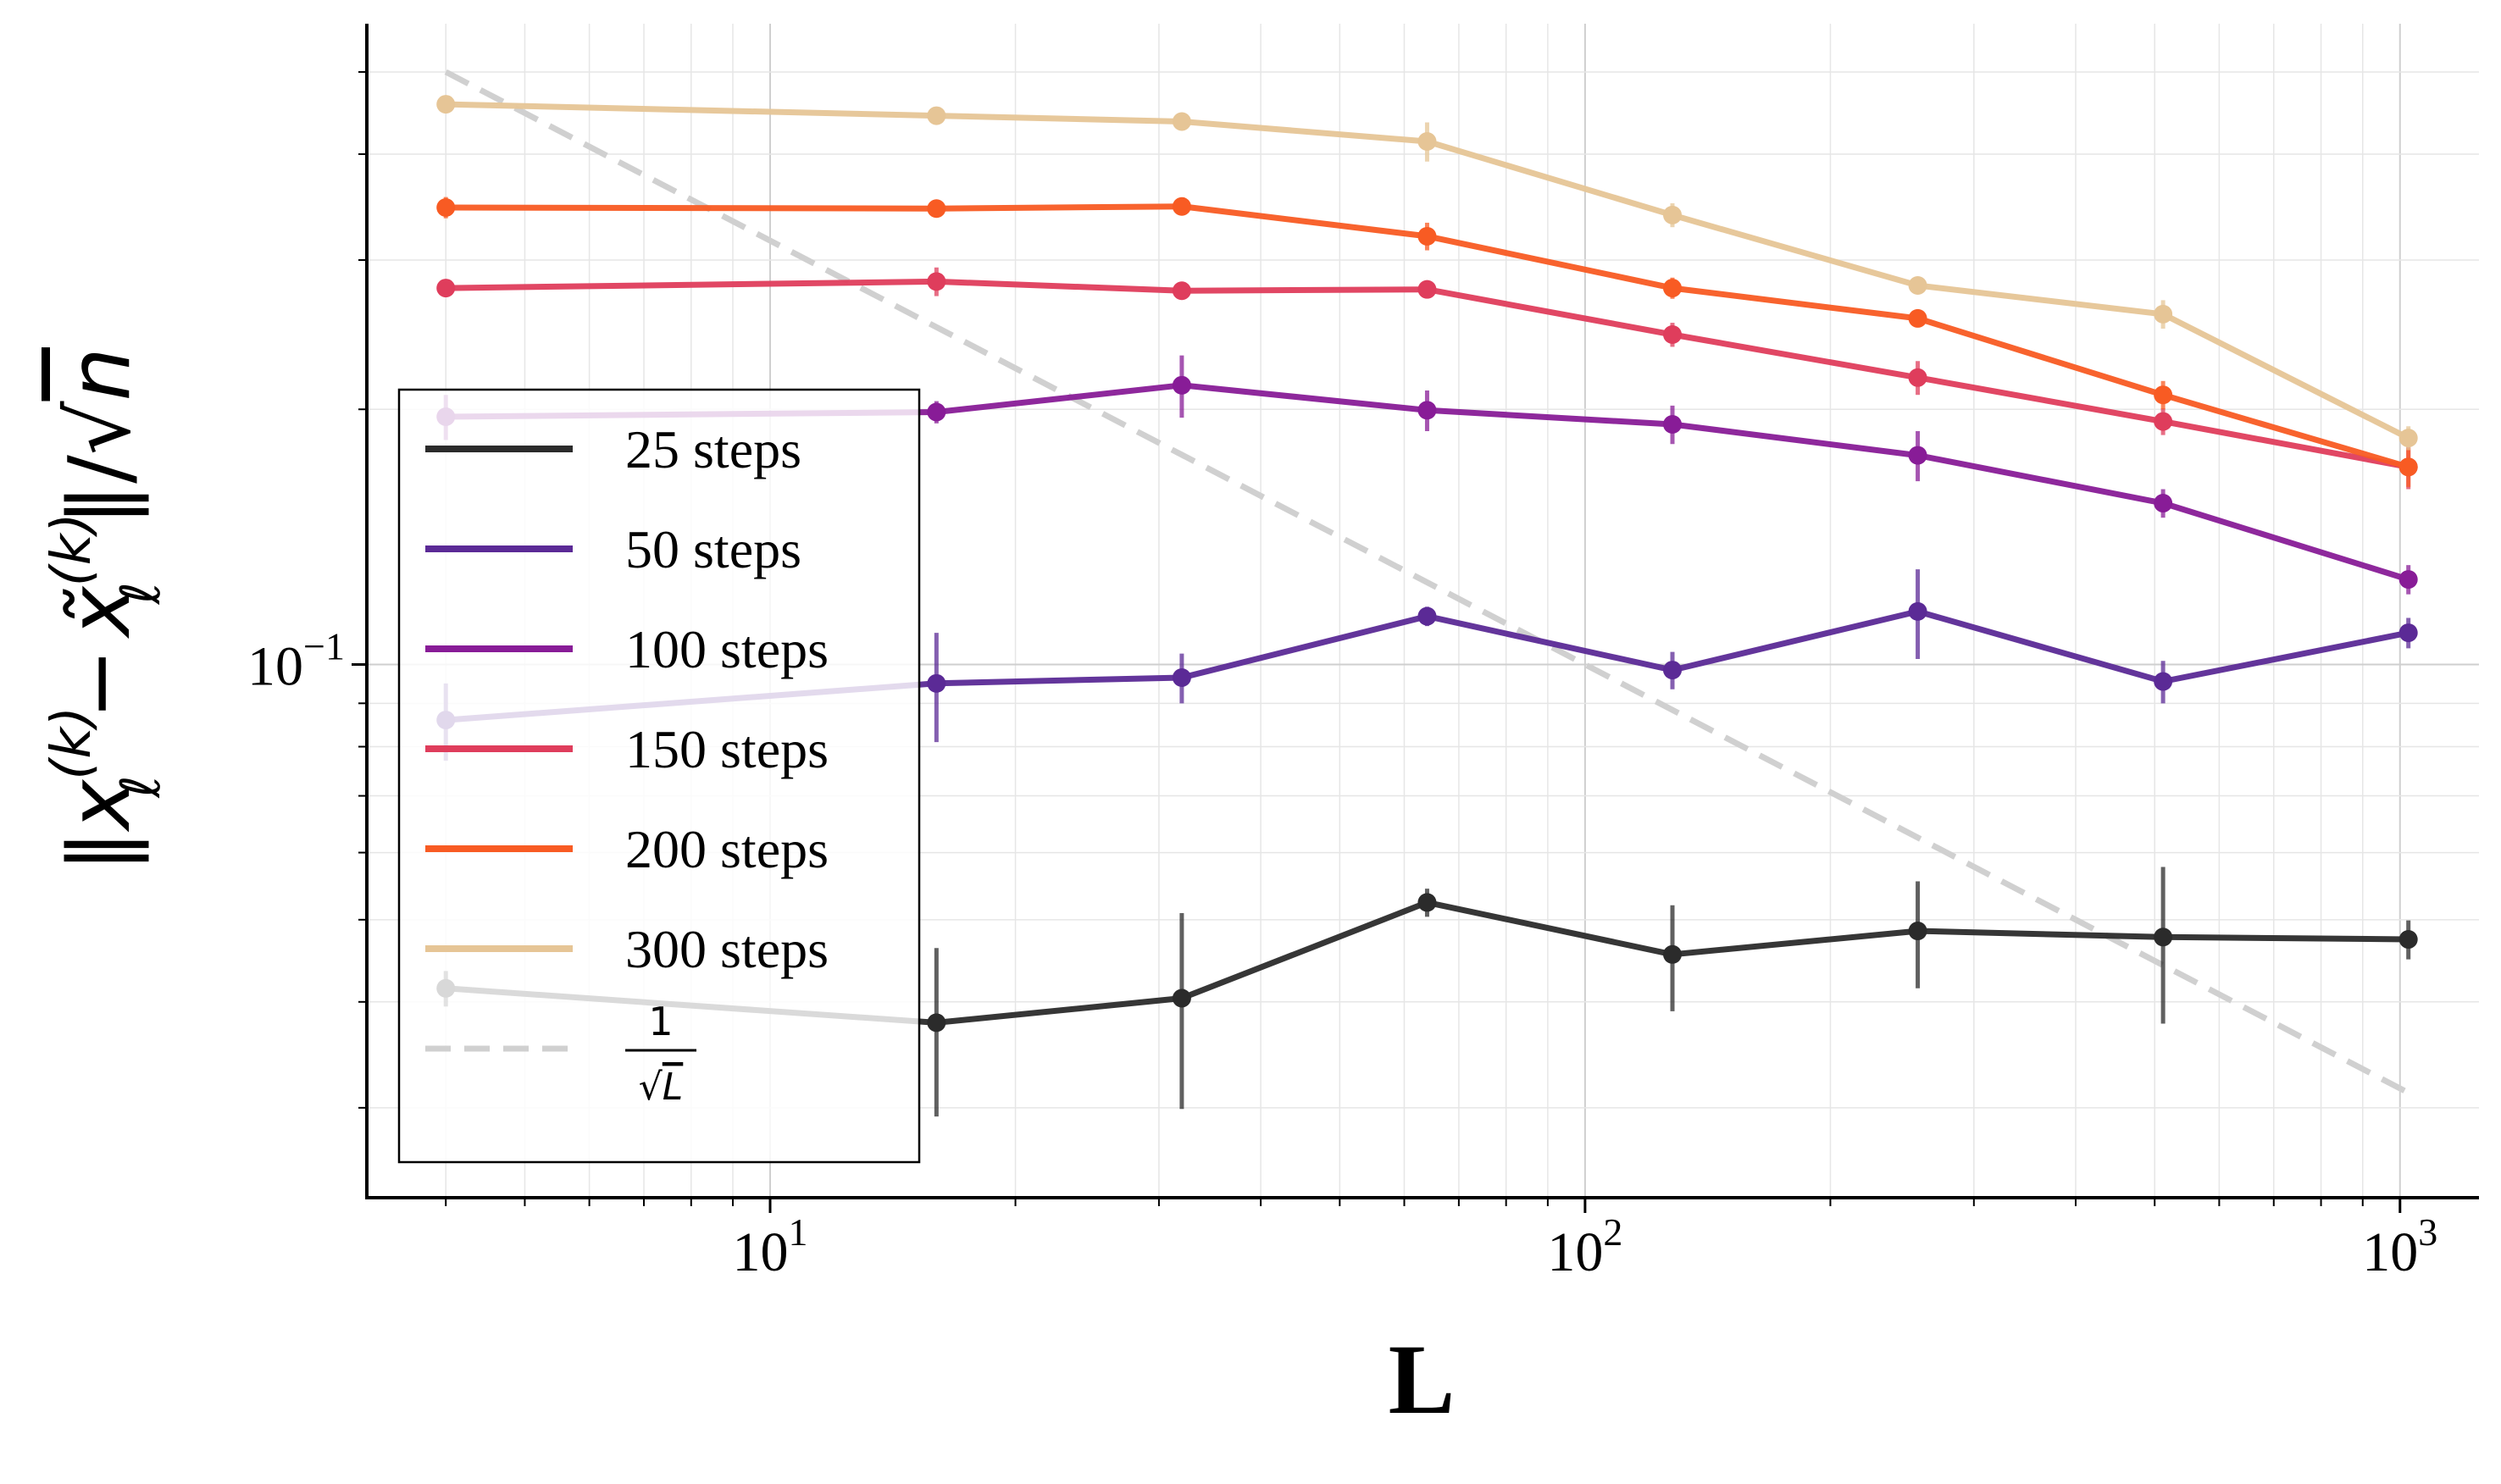 The image size is (2501, 1484). I want to click on x-tick-label-exponent: 2, so click(1612, 1232).